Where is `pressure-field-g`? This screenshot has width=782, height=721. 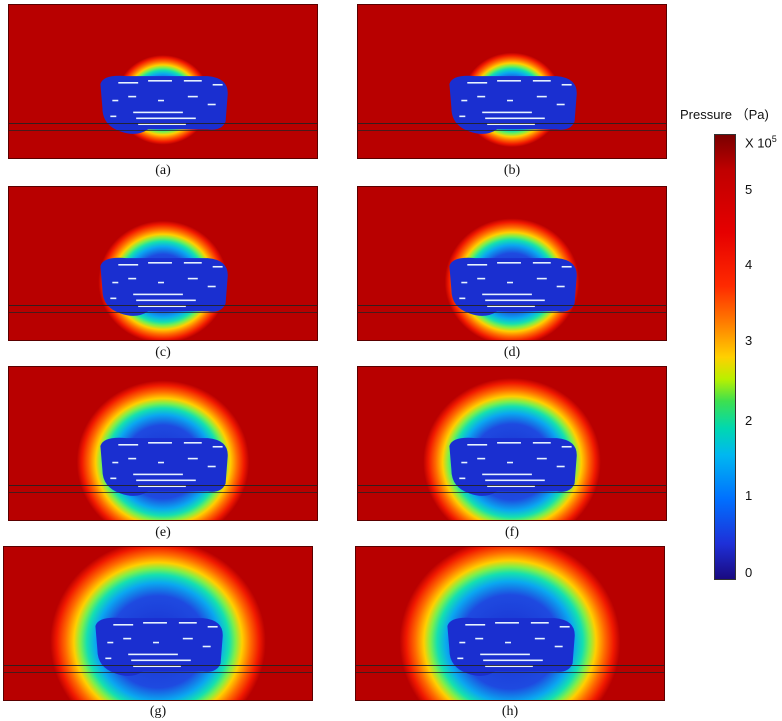
pressure-field-g is located at coordinates (158, 623).